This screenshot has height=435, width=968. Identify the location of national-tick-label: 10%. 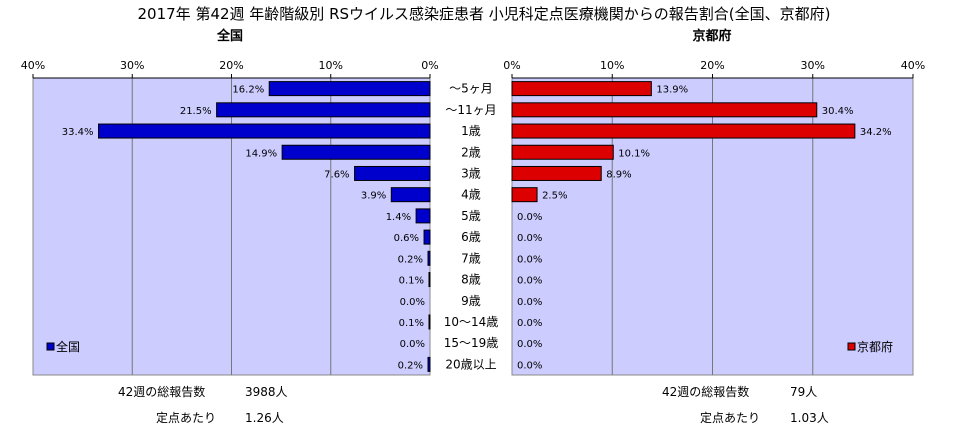
(331, 65).